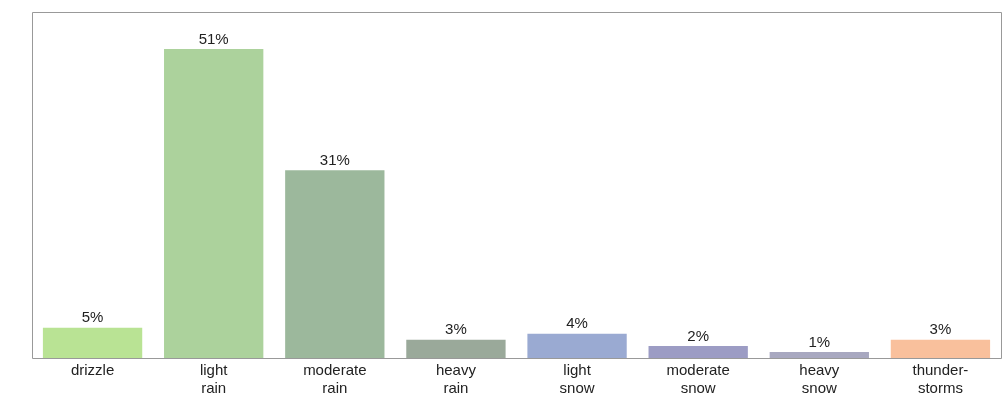  What do you see at coordinates (577, 379) in the screenshot?
I see `x-tick-label: light snow` at bounding box center [577, 379].